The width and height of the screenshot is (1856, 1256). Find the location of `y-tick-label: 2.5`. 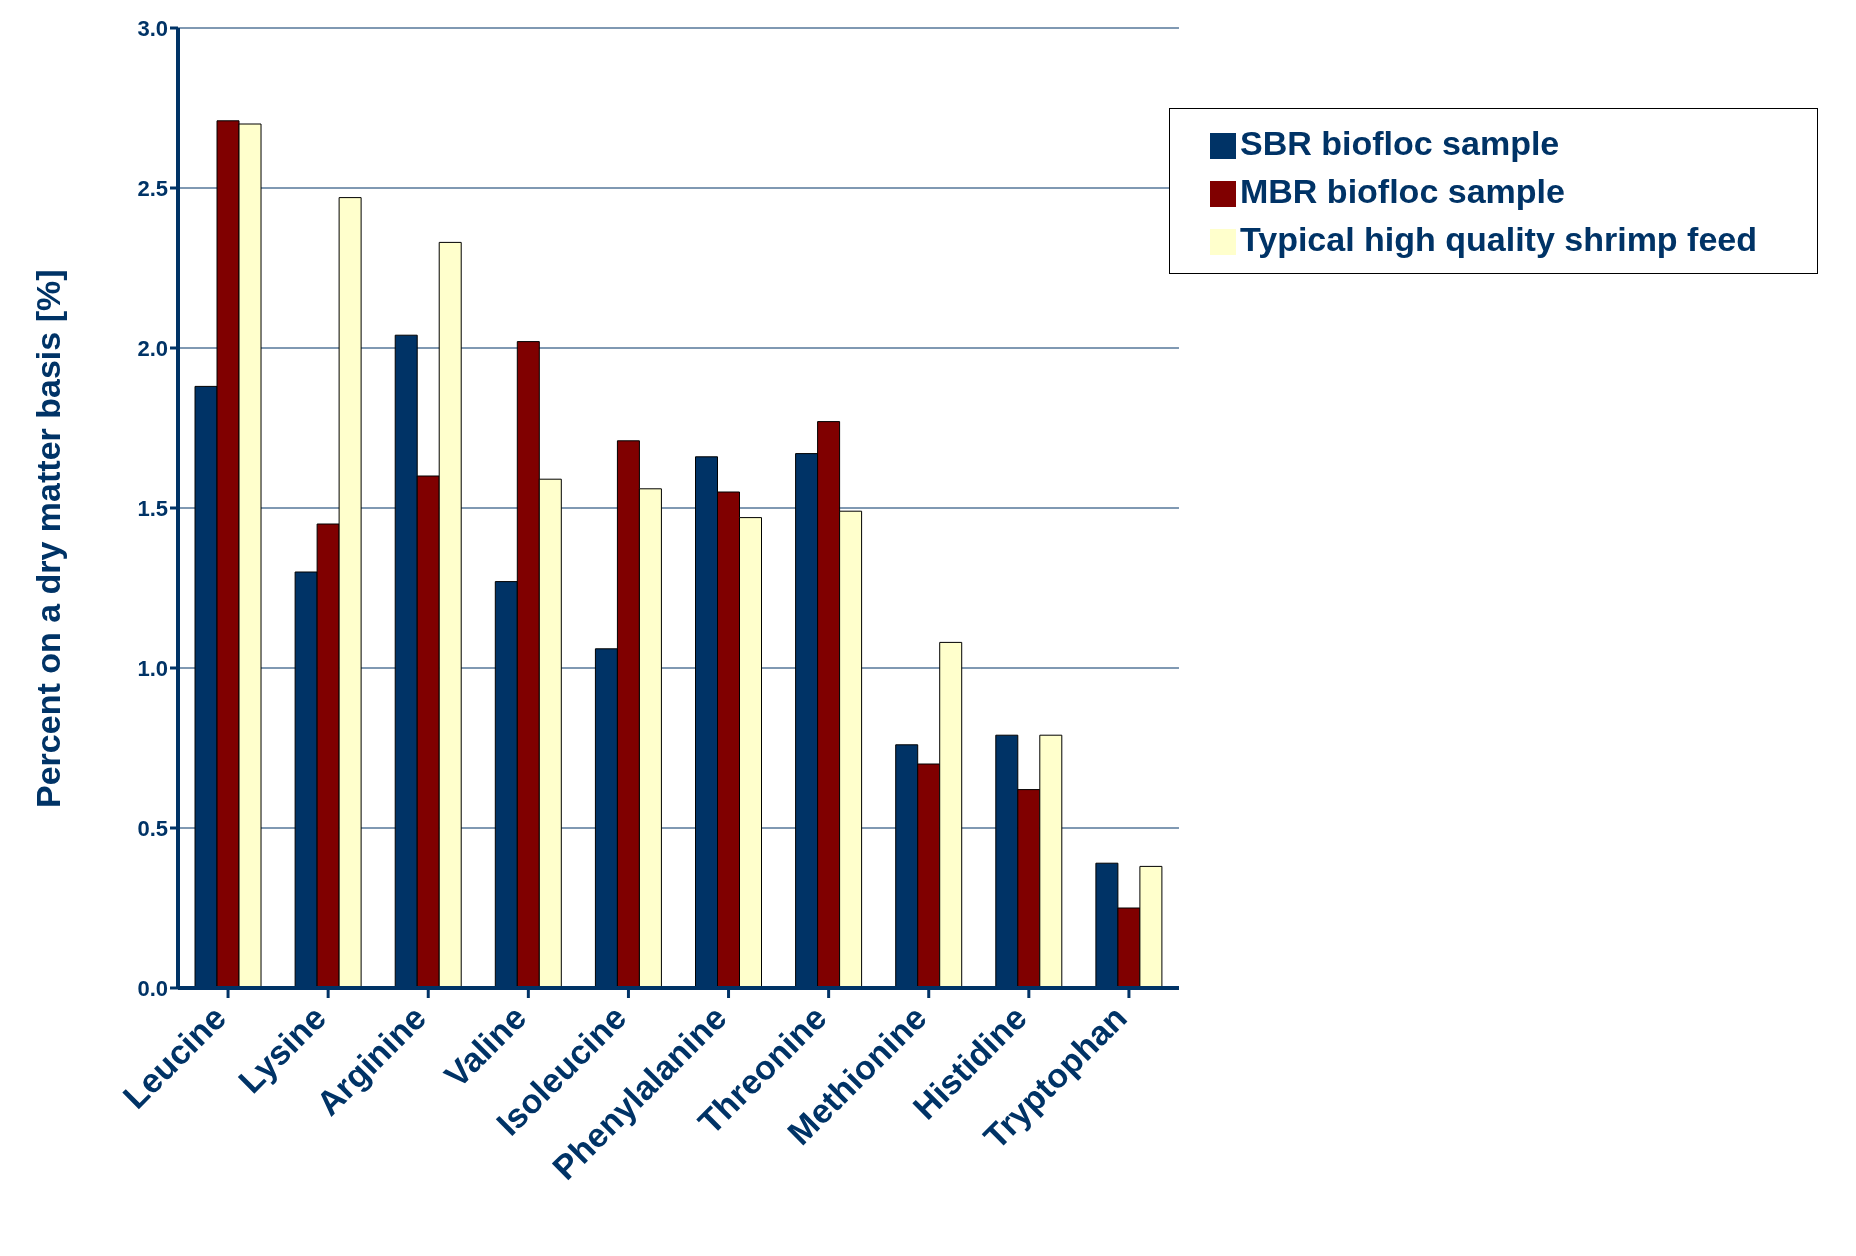

y-tick-label: 2.5 is located at coordinates (152, 188).